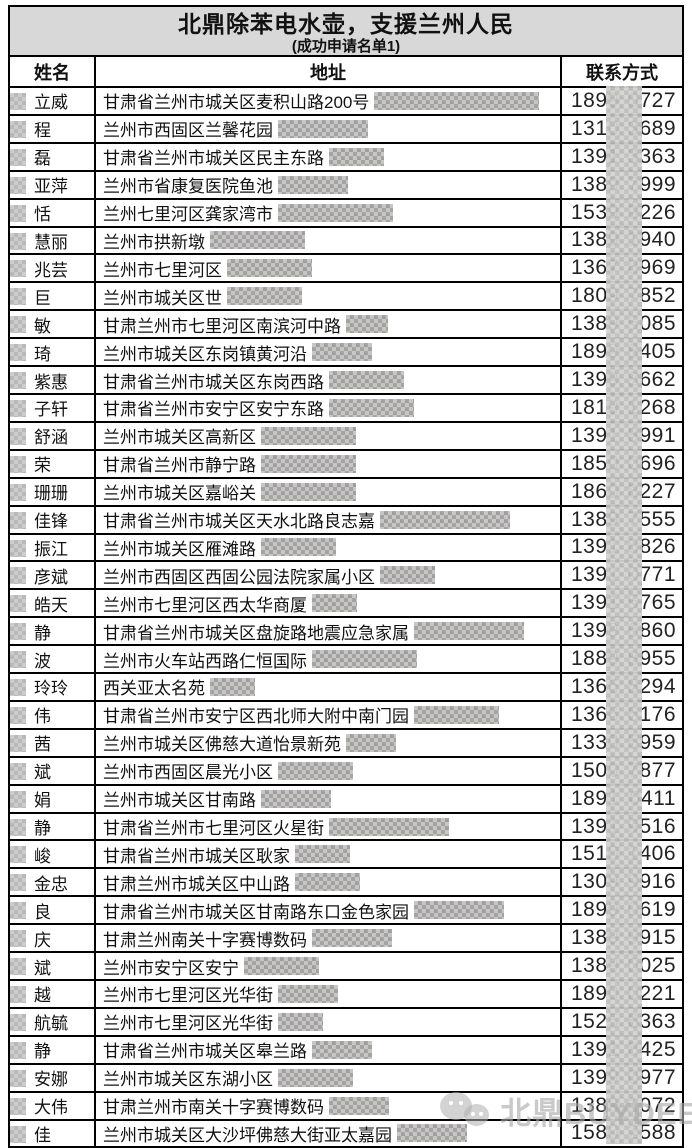  Describe the element at coordinates (346, 797) in the screenshot. I see `table-row: 娟 兰州市城关区甘南路 1891 0411` at that location.